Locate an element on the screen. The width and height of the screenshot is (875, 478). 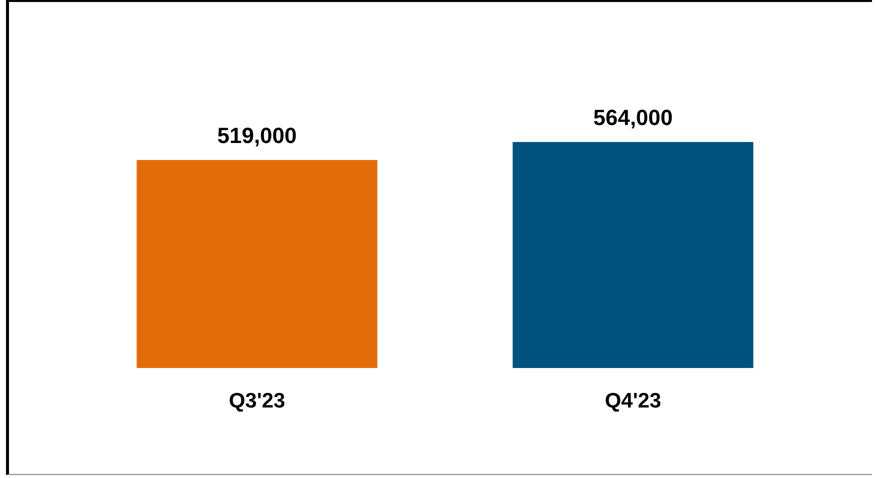
x-tick-label: Q4'23 is located at coordinates (633, 401).